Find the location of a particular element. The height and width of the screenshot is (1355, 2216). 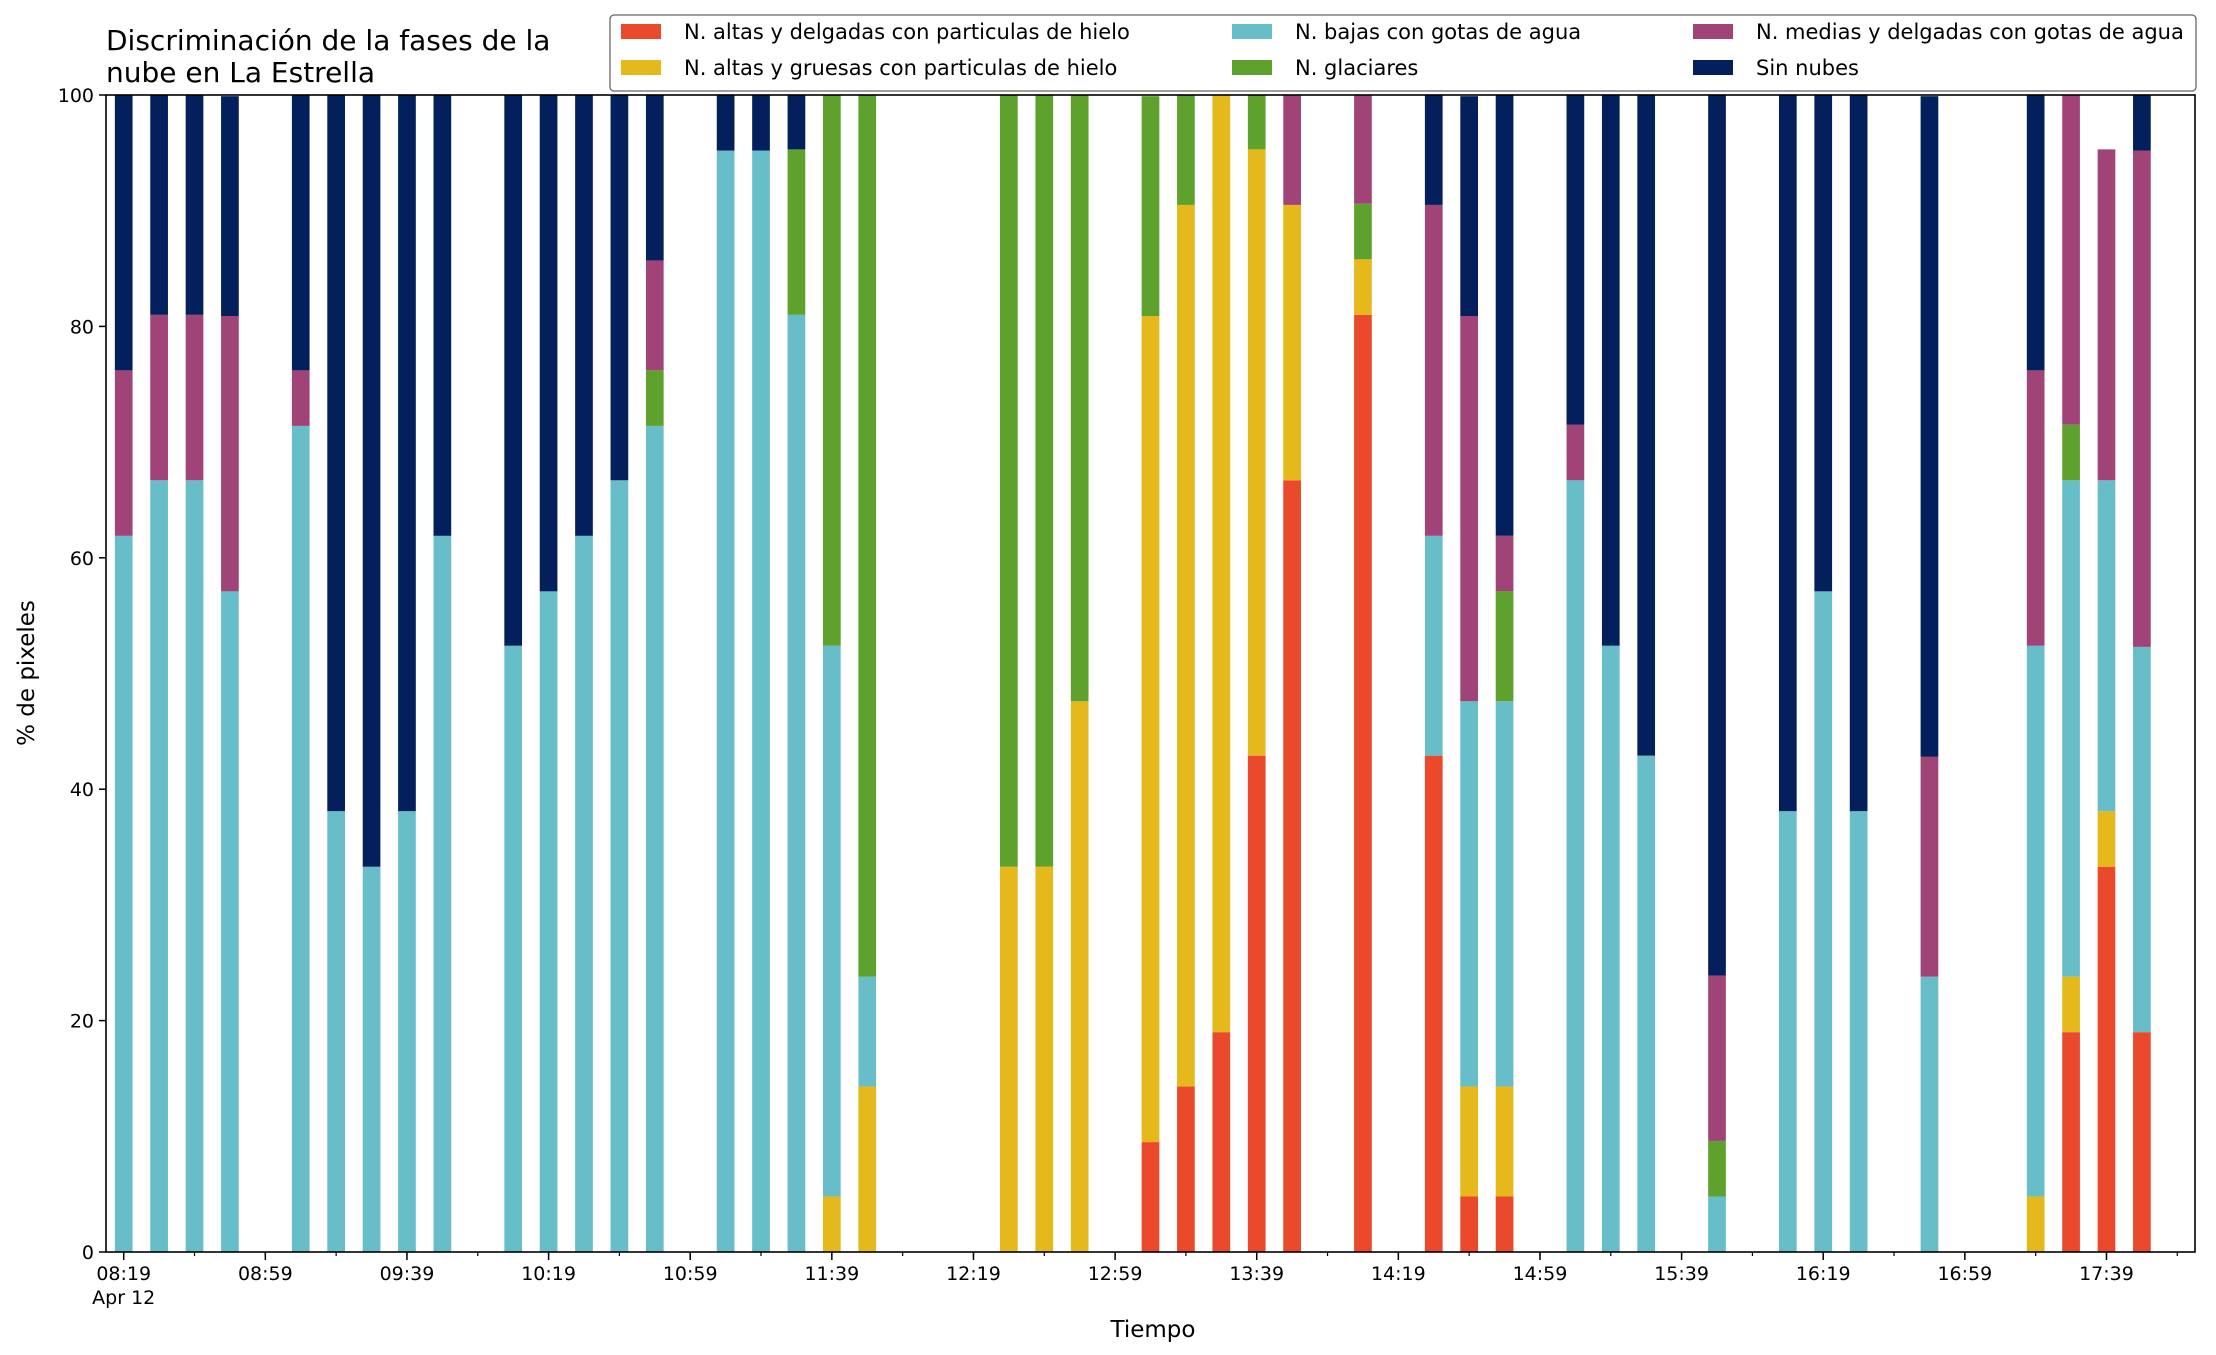

x-tick-label-11: 15:39 is located at coordinates (1681, 1274).